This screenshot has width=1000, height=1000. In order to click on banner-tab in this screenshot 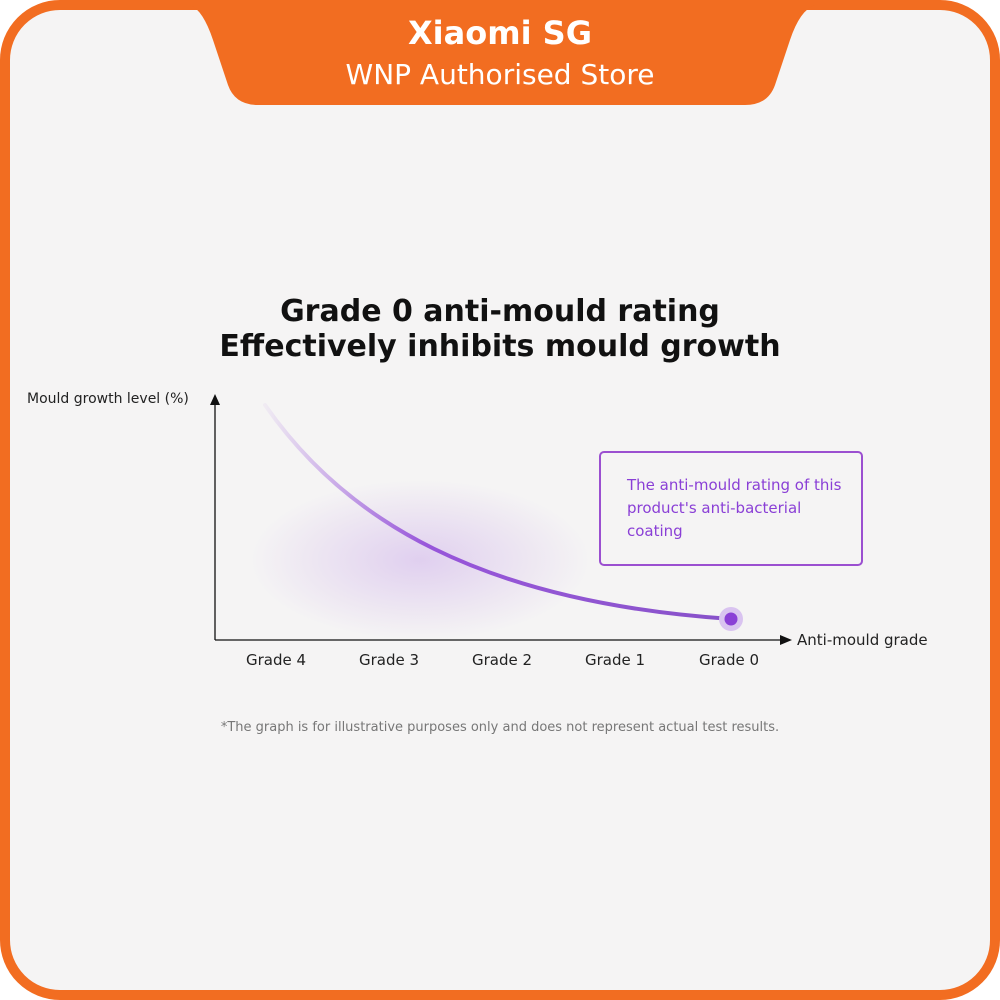, I will do `click(502, 55)`.